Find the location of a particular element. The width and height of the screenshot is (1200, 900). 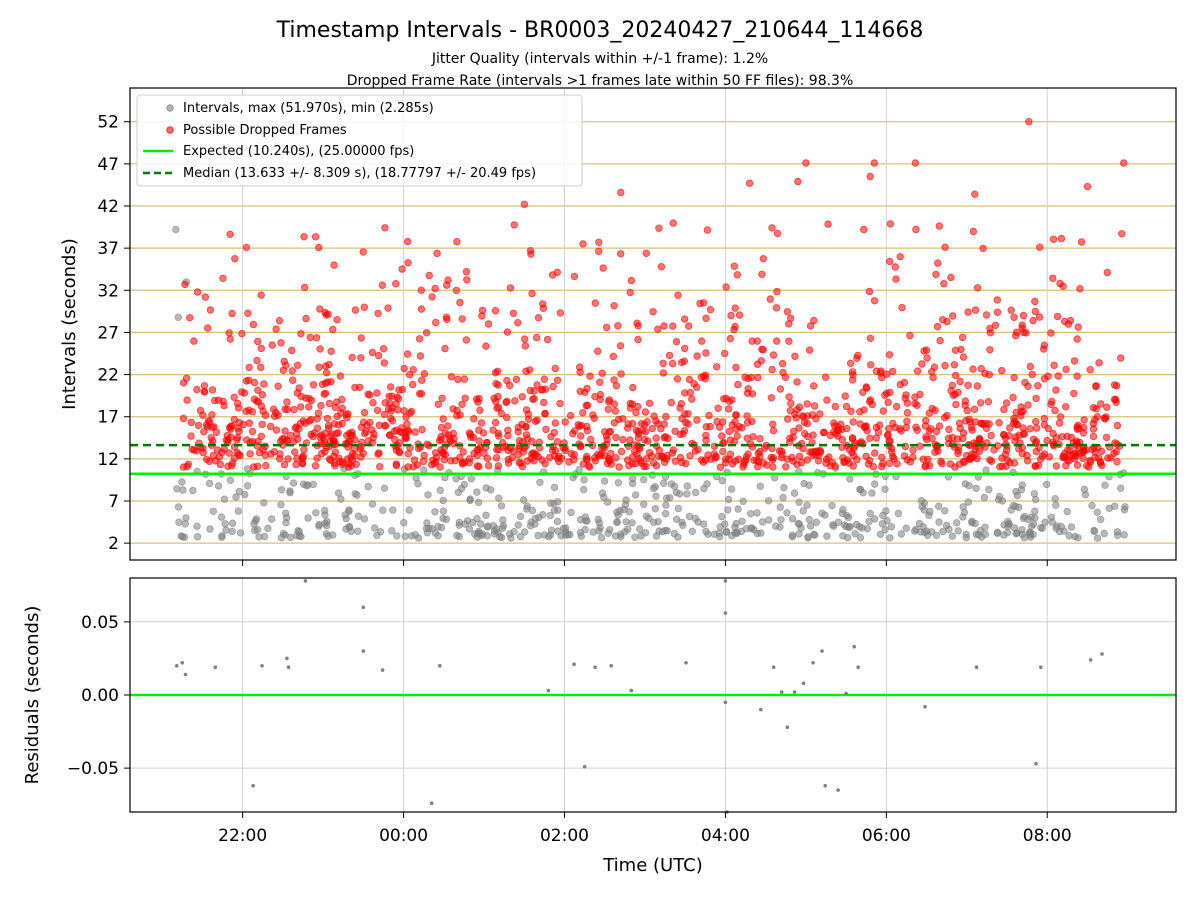

x-tick-label: 02:00 is located at coordinates (564, 836).